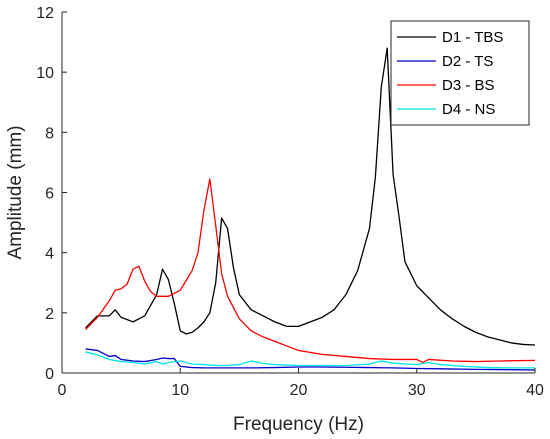  Describe the element at coordinates (468, 109) in the screenshot. I see `legend-label-d4-ns: D4 - NS` at that location.